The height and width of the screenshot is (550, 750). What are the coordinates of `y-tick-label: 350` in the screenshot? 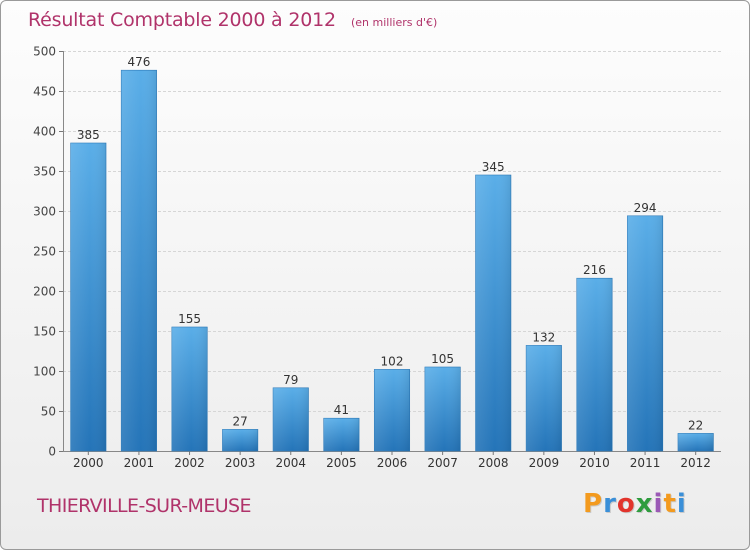 It's located at (44, 172).